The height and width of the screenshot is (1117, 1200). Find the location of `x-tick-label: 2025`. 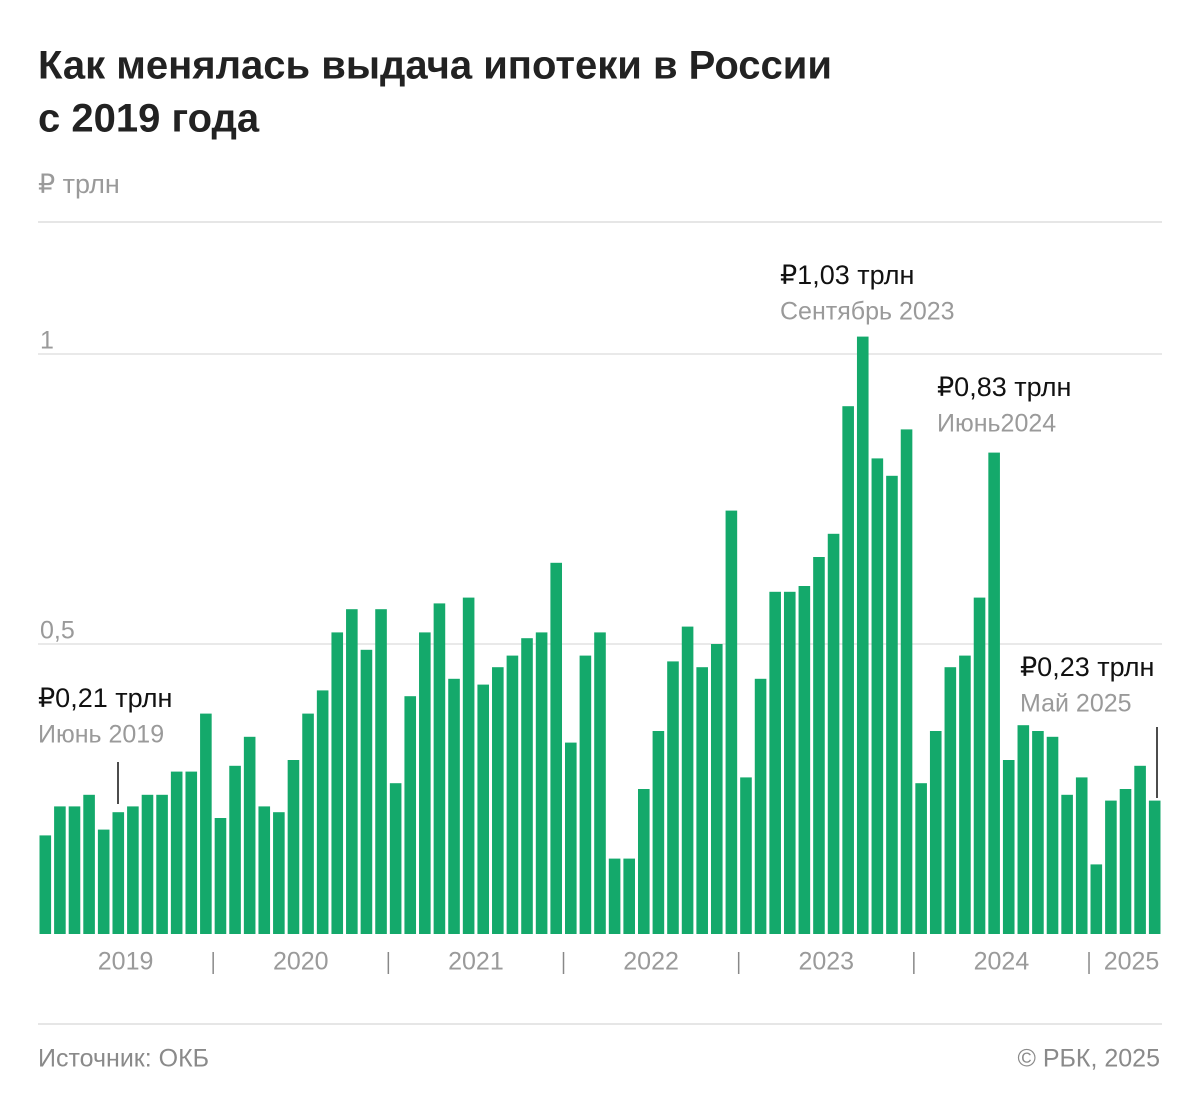

x-tick-label: 2025 is located at coordinates (1132, 962).